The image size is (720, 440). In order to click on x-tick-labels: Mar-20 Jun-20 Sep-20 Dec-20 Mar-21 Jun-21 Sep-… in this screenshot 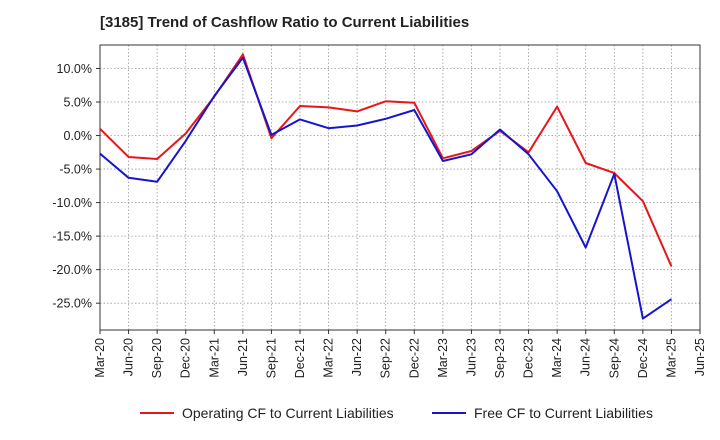, I will do `click(400, 358)`.